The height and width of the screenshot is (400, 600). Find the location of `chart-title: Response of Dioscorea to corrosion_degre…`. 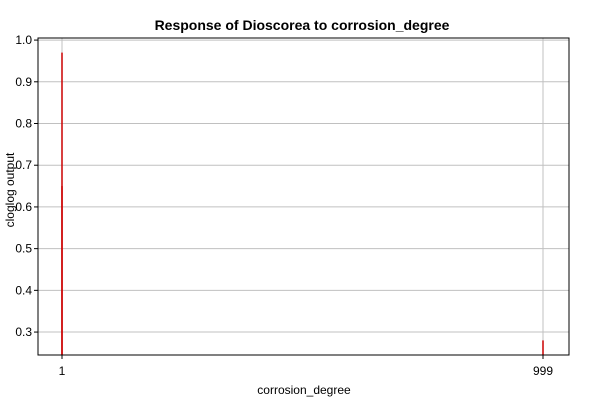

chart-title: Response of Dioscorea to corrosion_degre… is located at coordinates (302, 25).